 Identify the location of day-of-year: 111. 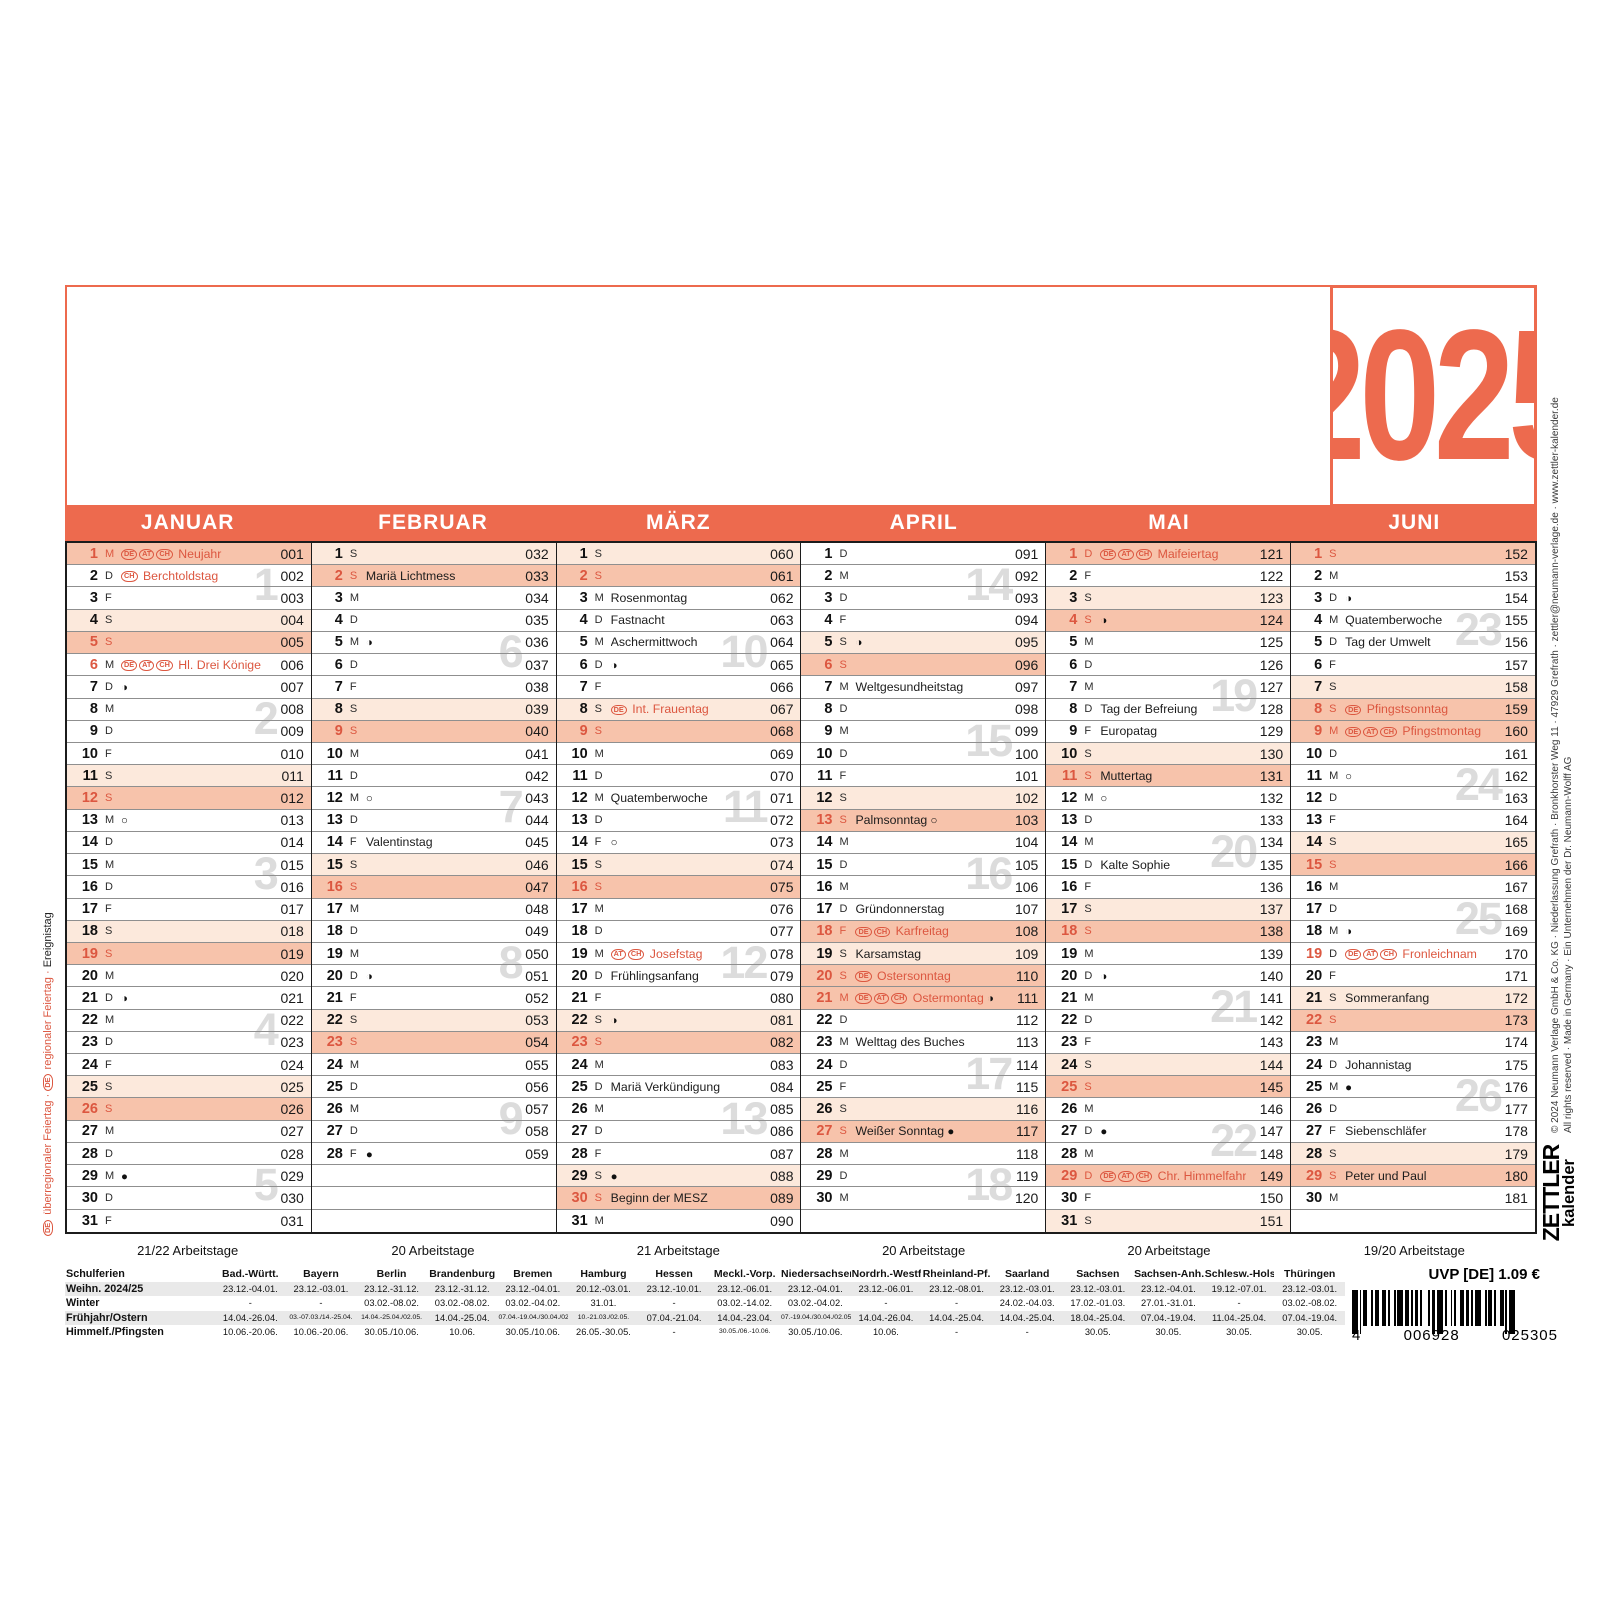
(1028, 997).